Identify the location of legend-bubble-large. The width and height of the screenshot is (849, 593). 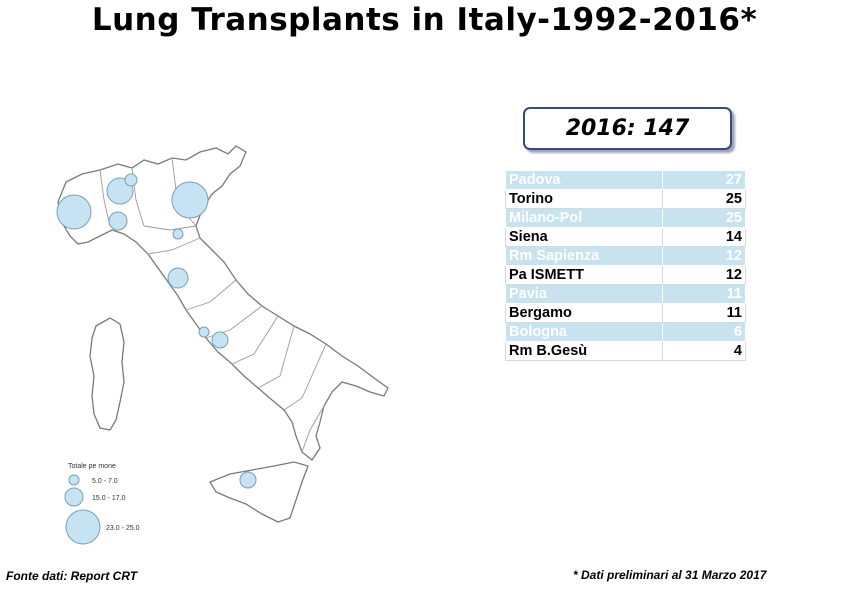
(83, 527).